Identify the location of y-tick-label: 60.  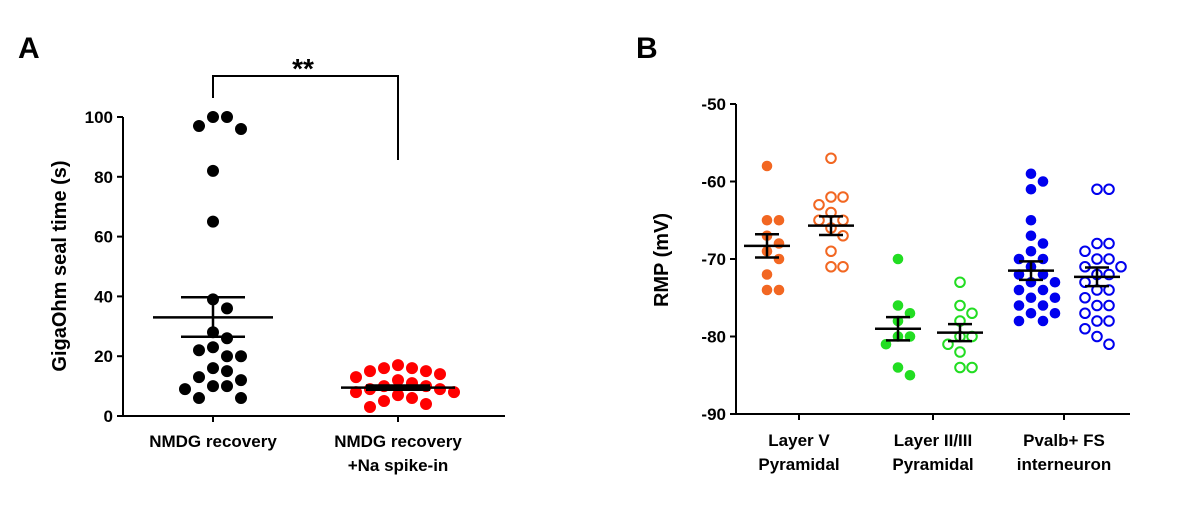
(103, 237).